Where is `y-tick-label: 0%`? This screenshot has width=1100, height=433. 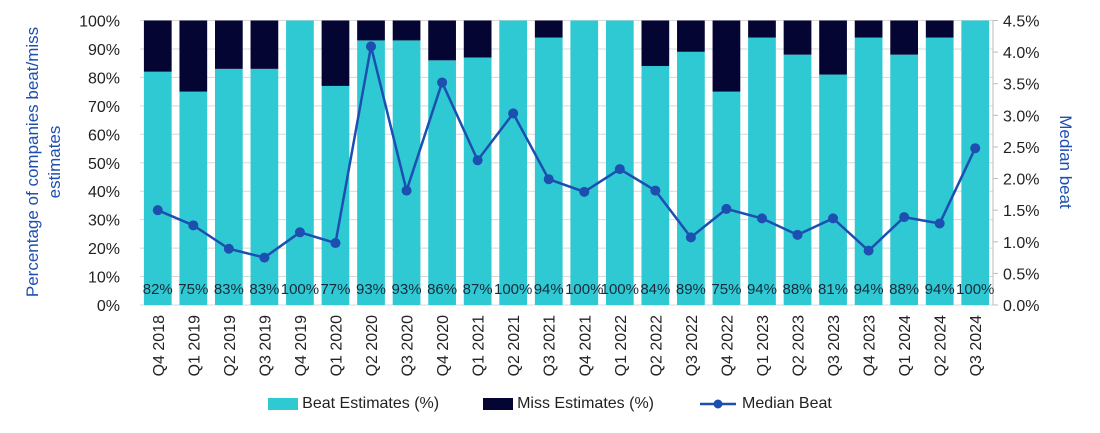 y-tick-label: 0% is located at coordinates (108, 306).